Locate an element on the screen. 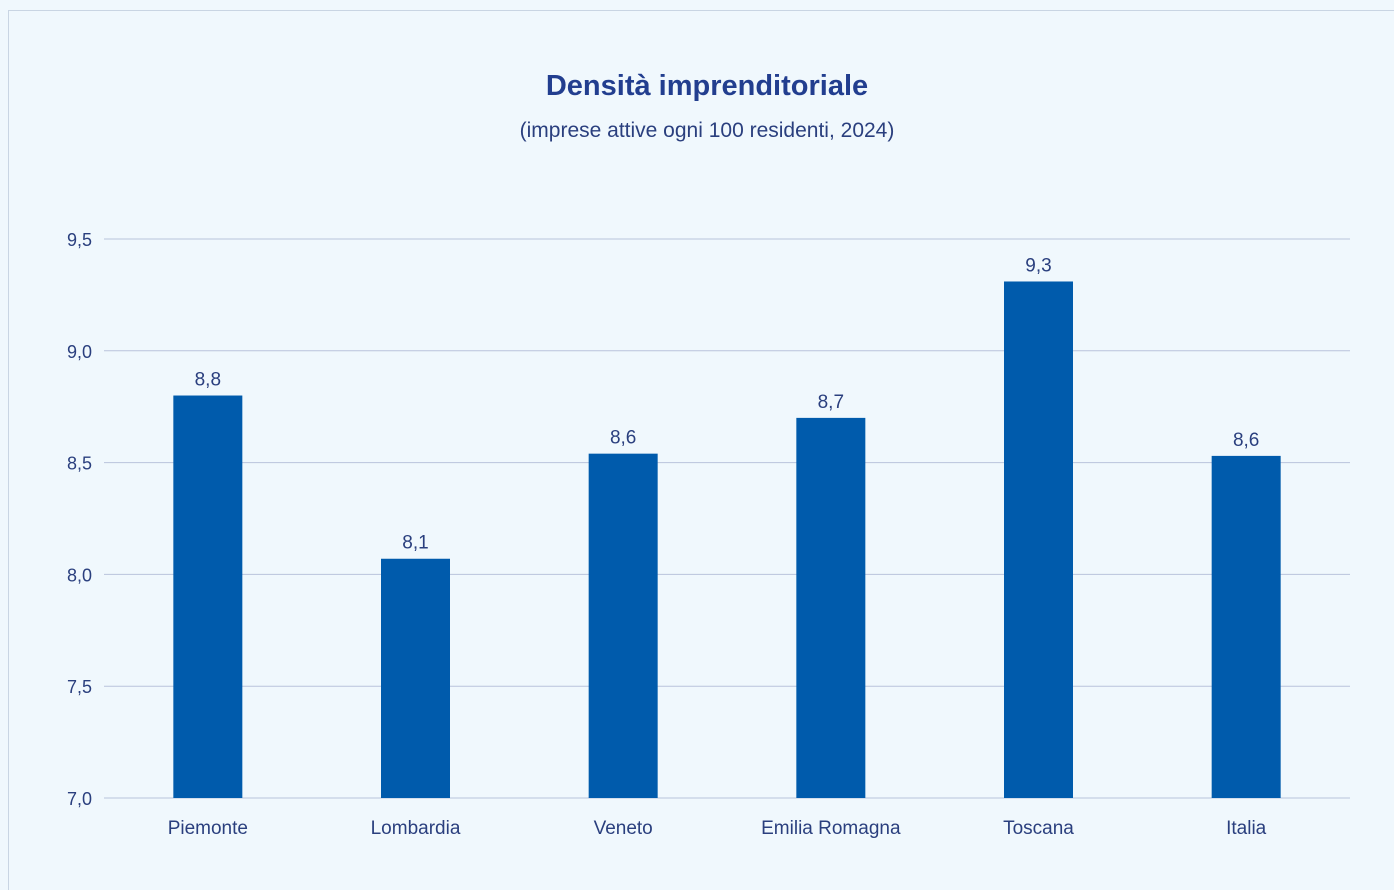 This screenshot has width=1394, height=890. y-tick-label: 8,5 is located at coordinates (79, 464).